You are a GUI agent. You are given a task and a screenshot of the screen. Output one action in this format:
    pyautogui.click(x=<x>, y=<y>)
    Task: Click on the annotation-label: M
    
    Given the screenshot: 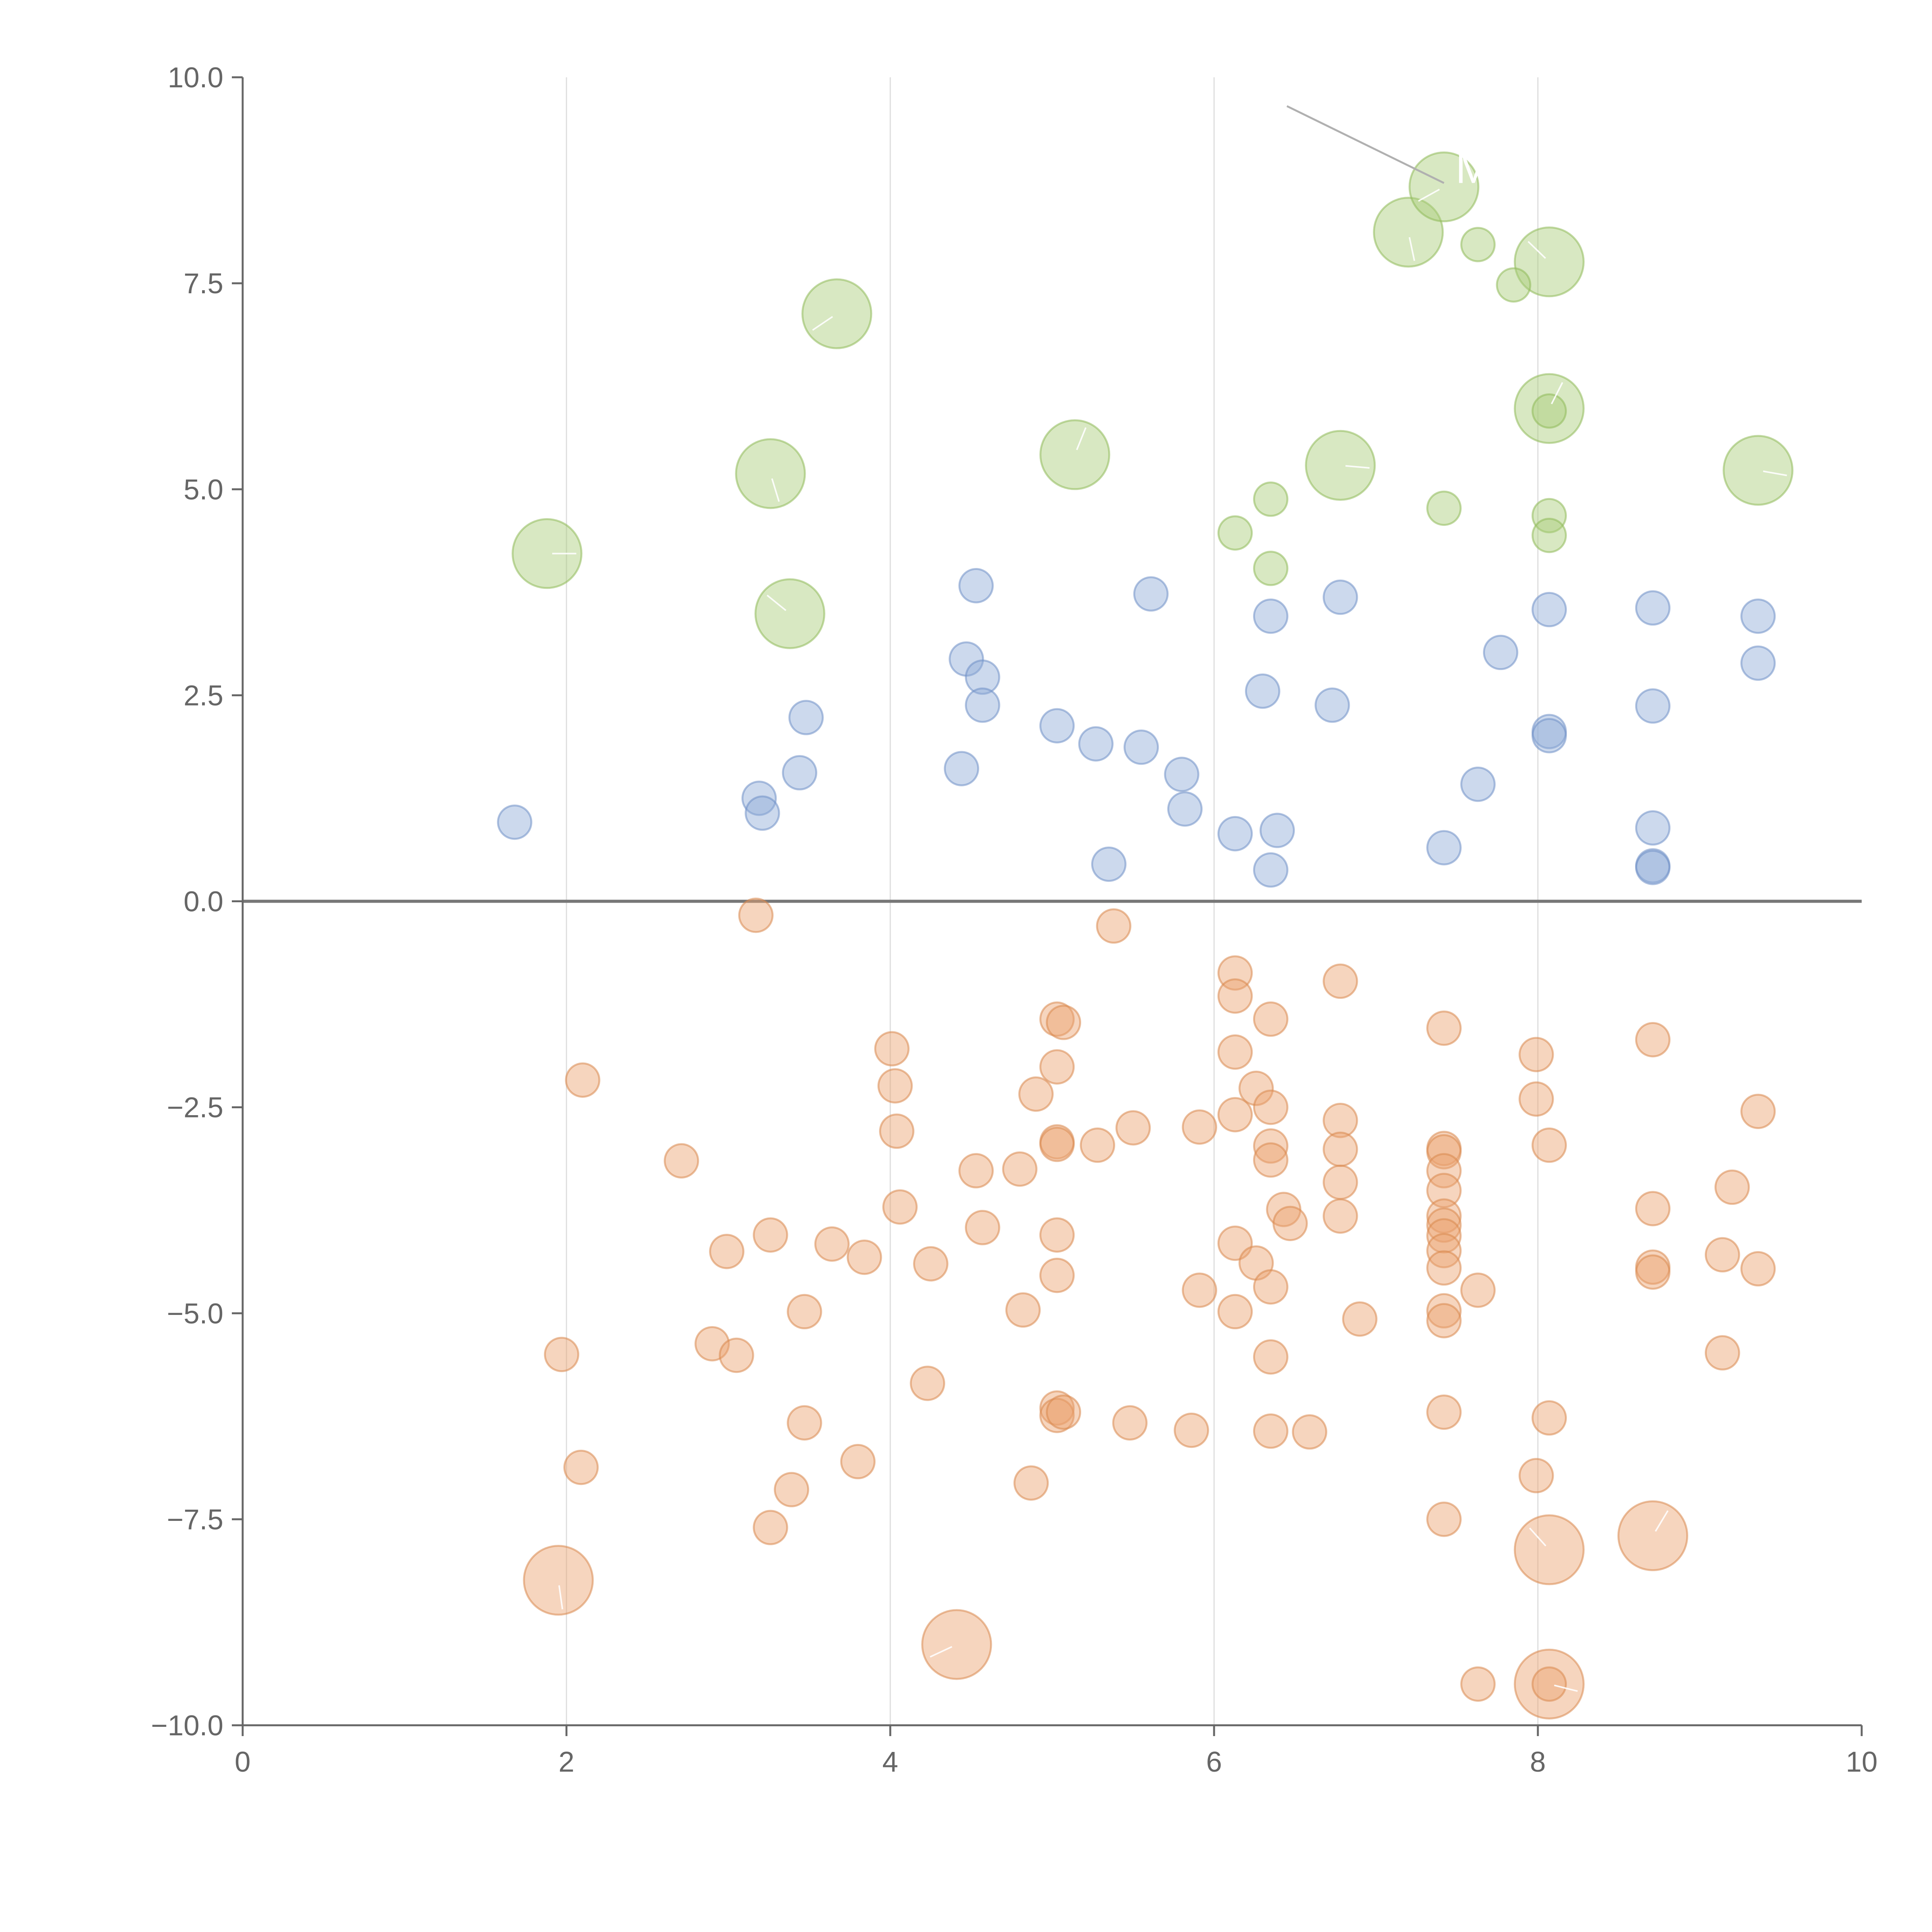 What is the action you would take?
    pyautogui.click(x=1474, y=168)
    